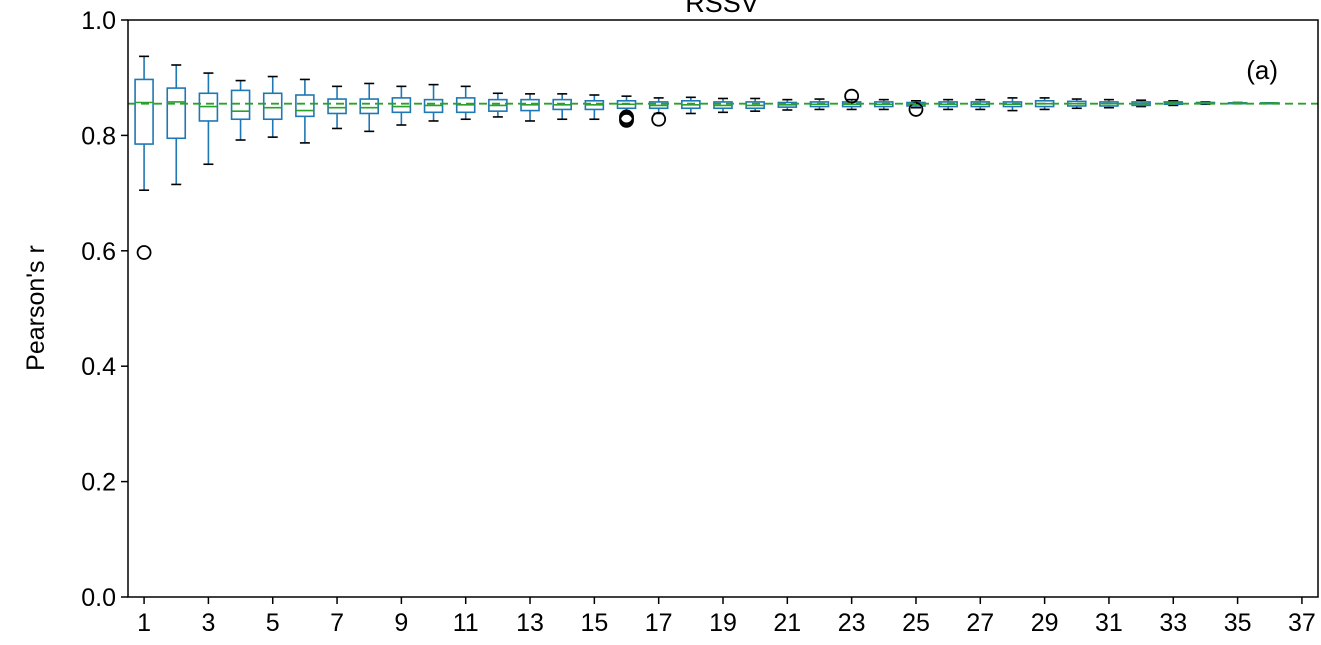 This screenshot has height=645, width=1321. Describe the element at coordinates (98, 21) in the screenshot. I see `y-tick-label: 1.0` at that location.